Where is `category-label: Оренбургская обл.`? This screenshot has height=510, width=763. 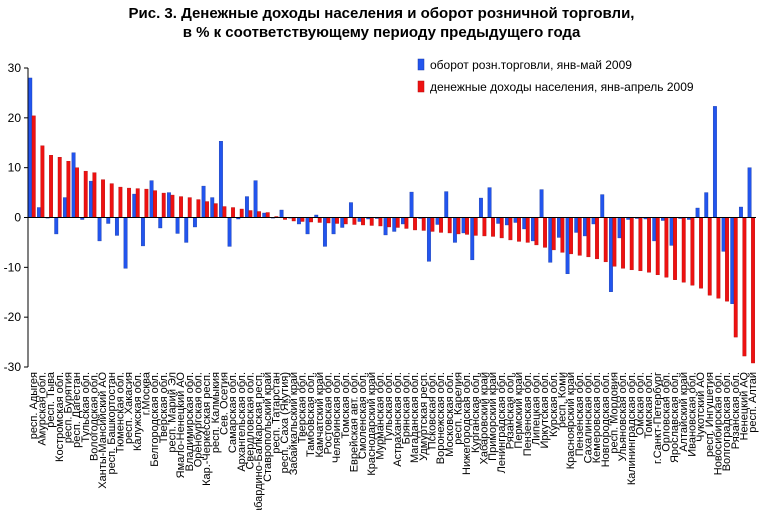
category-label: Оренбургская обл. is located at coordinates (198, 419).